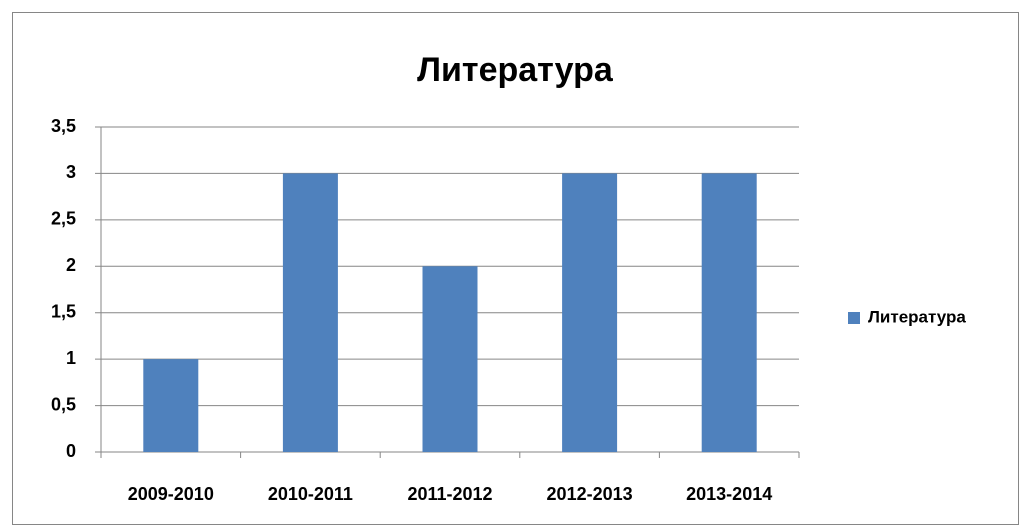 This screenshot has height=530, width=1030. What do you see at coordinates (63, 219) in the screenshot?
I see `y-tick-label: 2,5` at bounding box center [63, 219].